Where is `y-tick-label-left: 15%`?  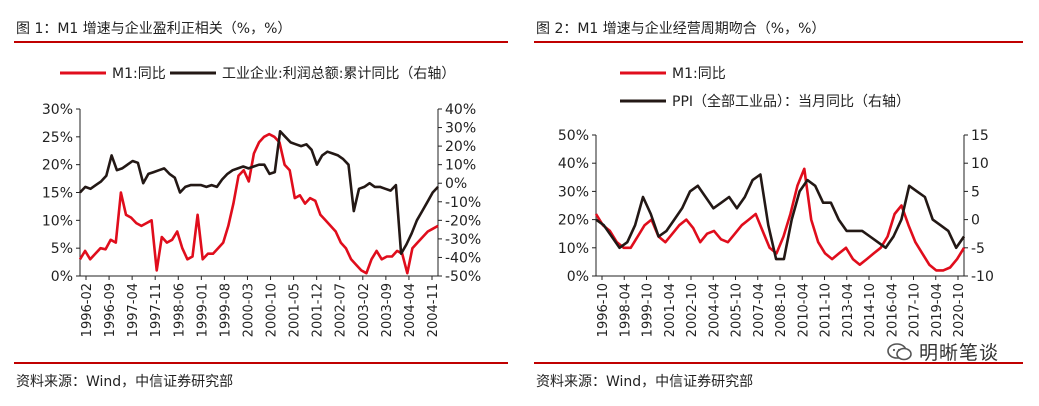
y-tick-label-left: 15% is located at coordinates (57, 194).